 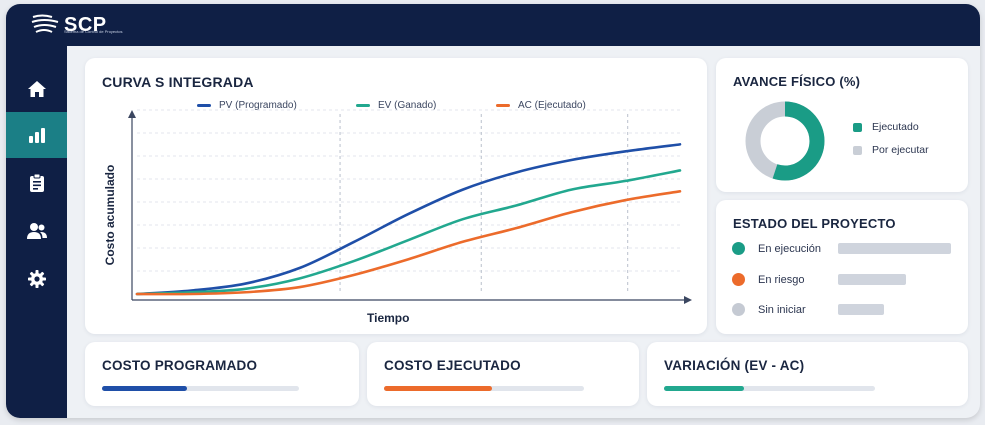 I want to click on estado-row-riesgo: En riesgo, so click(x=768, y=279).